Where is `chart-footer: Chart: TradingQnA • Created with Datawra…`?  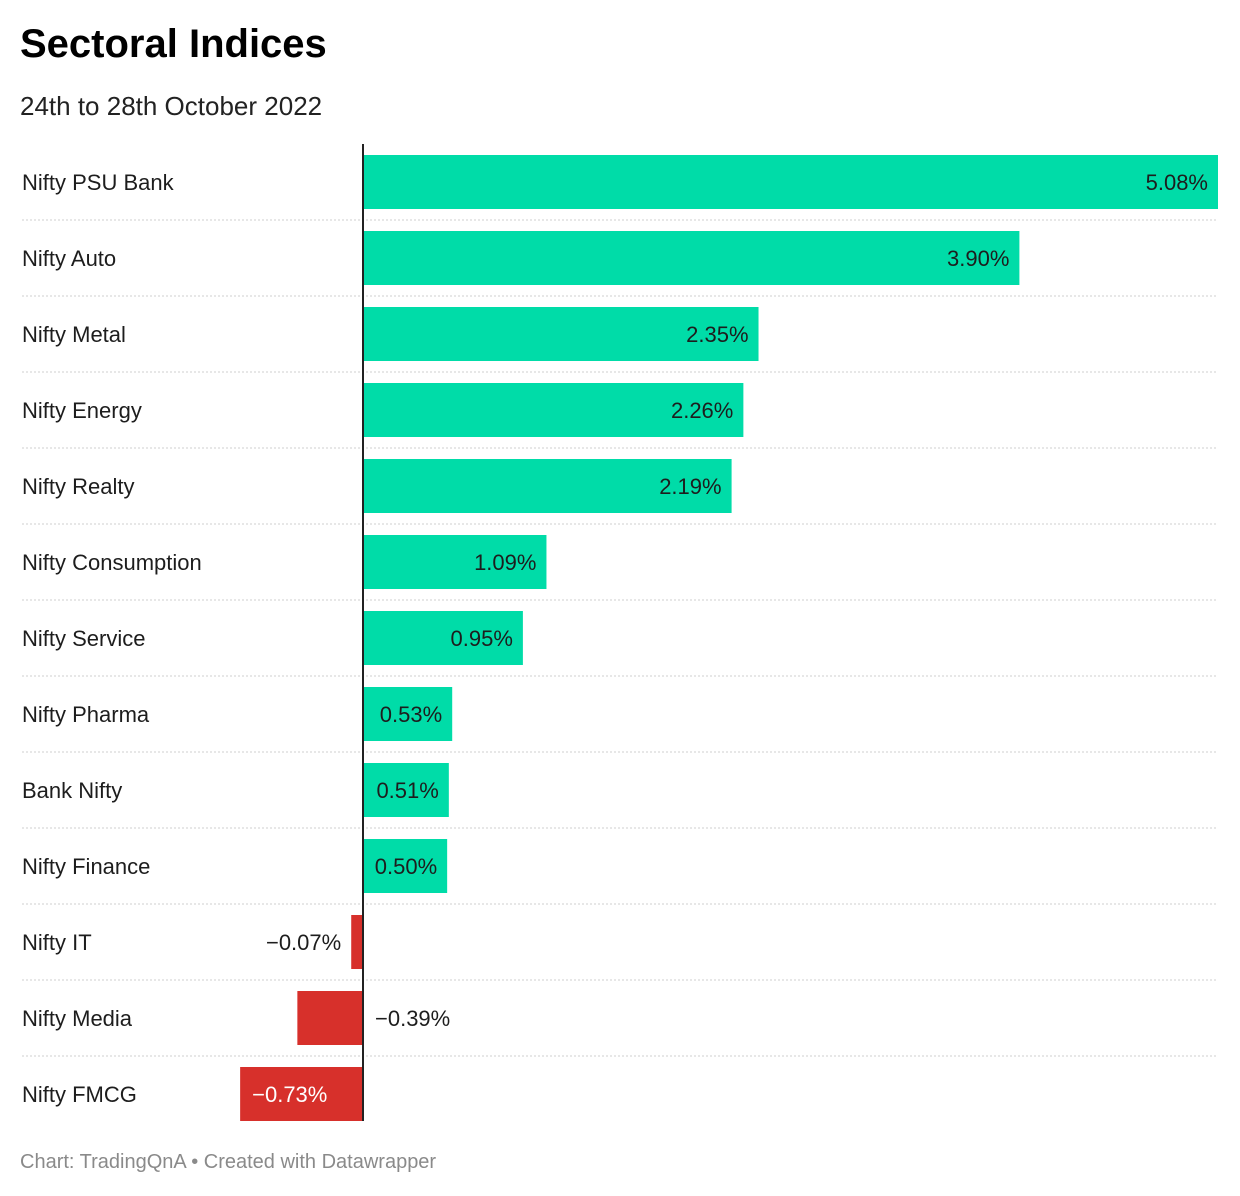
chart-footer: Chart: TradingQnA • Created with Datawra… is located at coordinates (228, 1162).